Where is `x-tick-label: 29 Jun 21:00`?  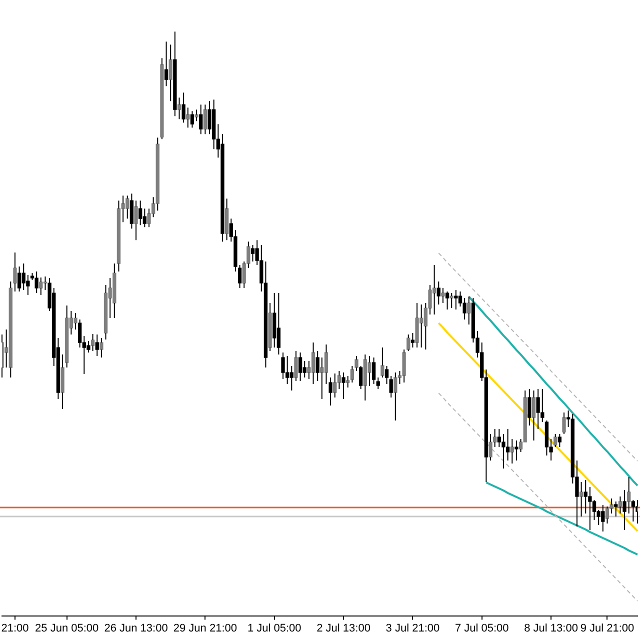 x-tick-label: 29 Jun 21:00 is located at coordinates (205, 628).